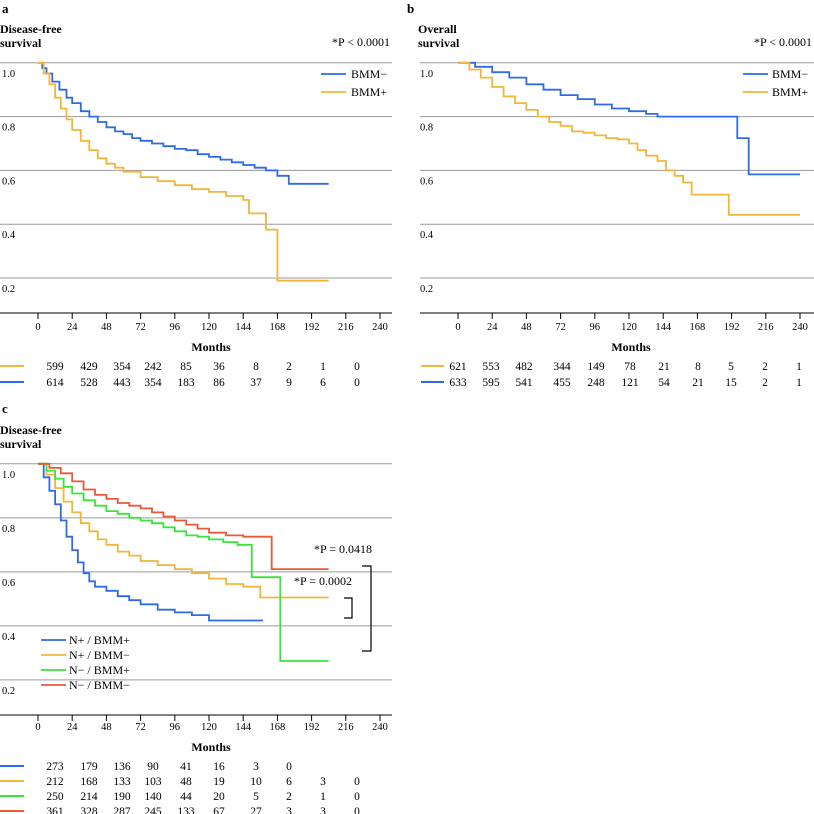  Describe the element at coordinates (99, 655) in the screenshot. I see `legend-label: N+ / BMM−` at that location.